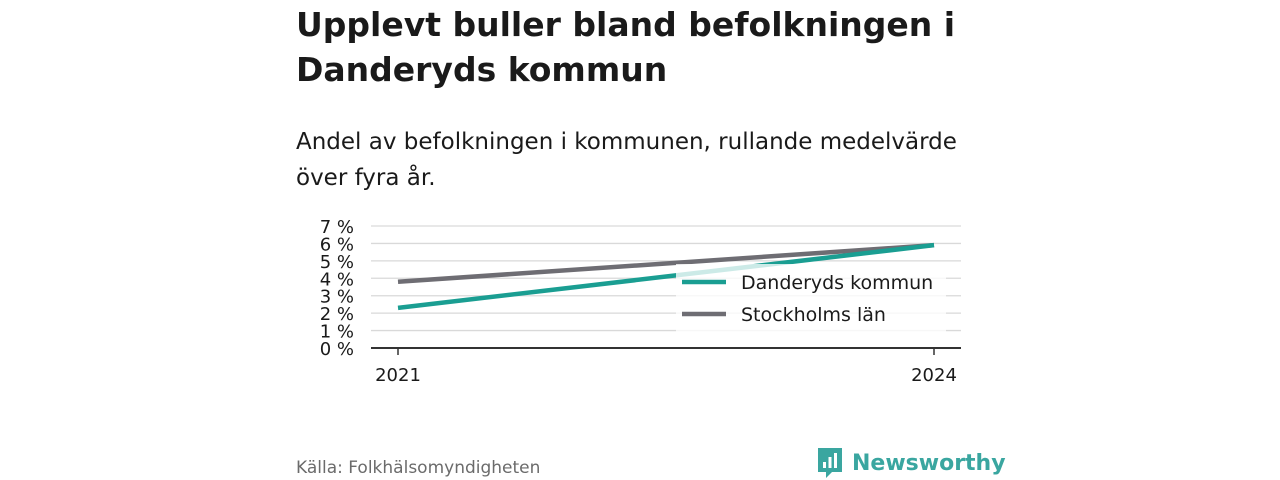 The image size is (1280, 480). I want to click on y-axis-labels: 0 %1 %2 %3 %4 %5 %6 %7 %, so click(337, 288).